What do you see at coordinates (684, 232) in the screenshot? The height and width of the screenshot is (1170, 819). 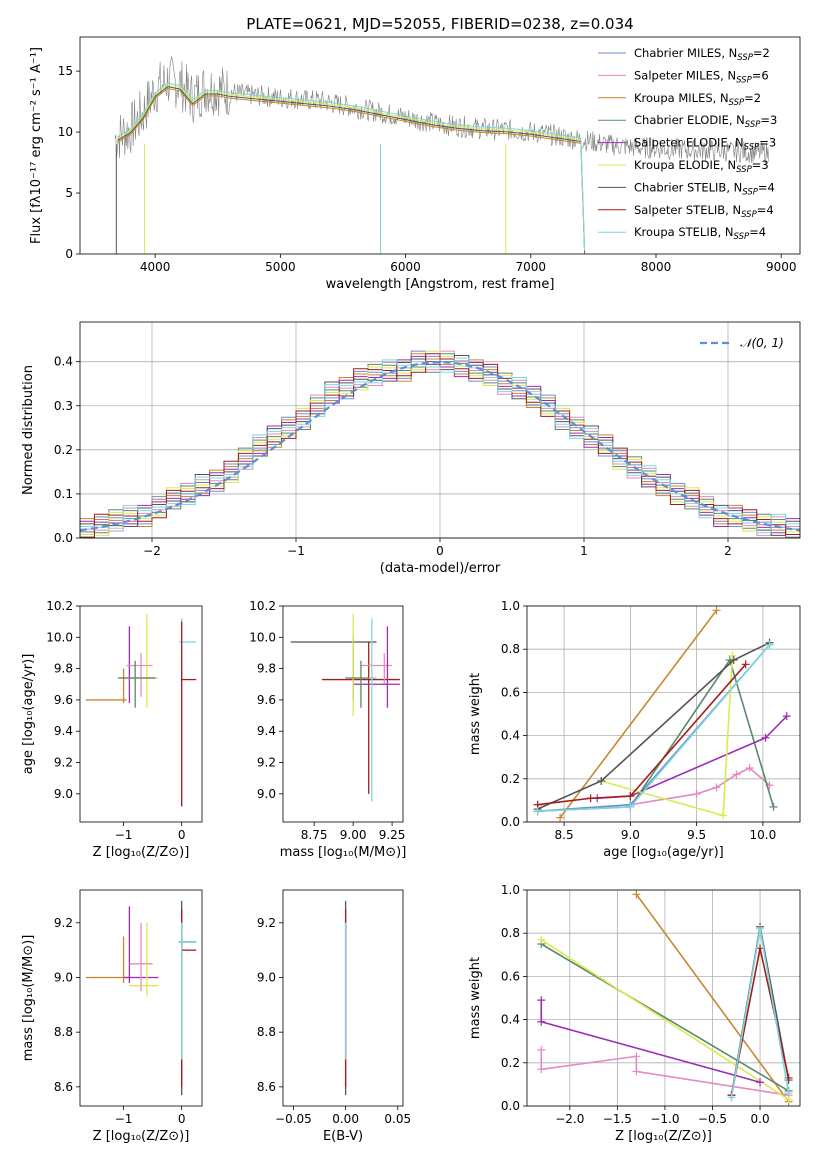 I see `legend-label: Kroupa STELIB, N` at bounding box center [684, 232].